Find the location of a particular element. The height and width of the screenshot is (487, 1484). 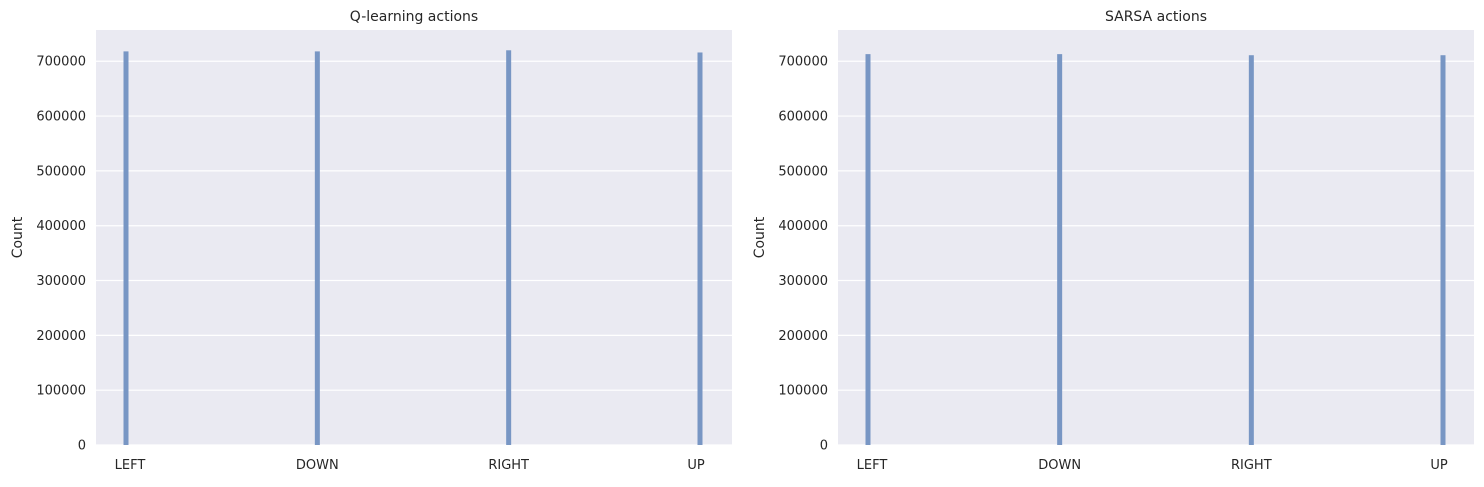

q-learning-bar-down is located at coordinates (317, 248).